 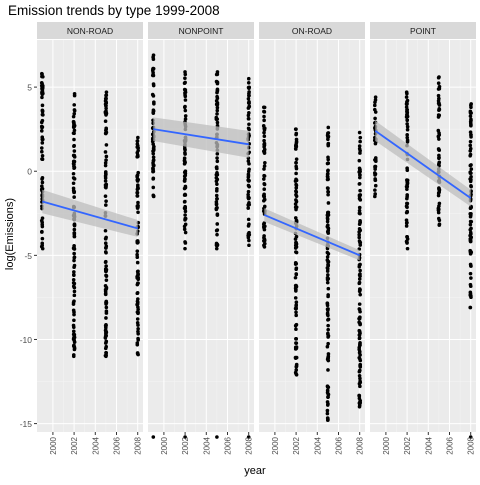 What do you see at coordinates (275, 445) in the screenshot?
I see `x-tick-label: 2000` at bounding box center [275, 445].